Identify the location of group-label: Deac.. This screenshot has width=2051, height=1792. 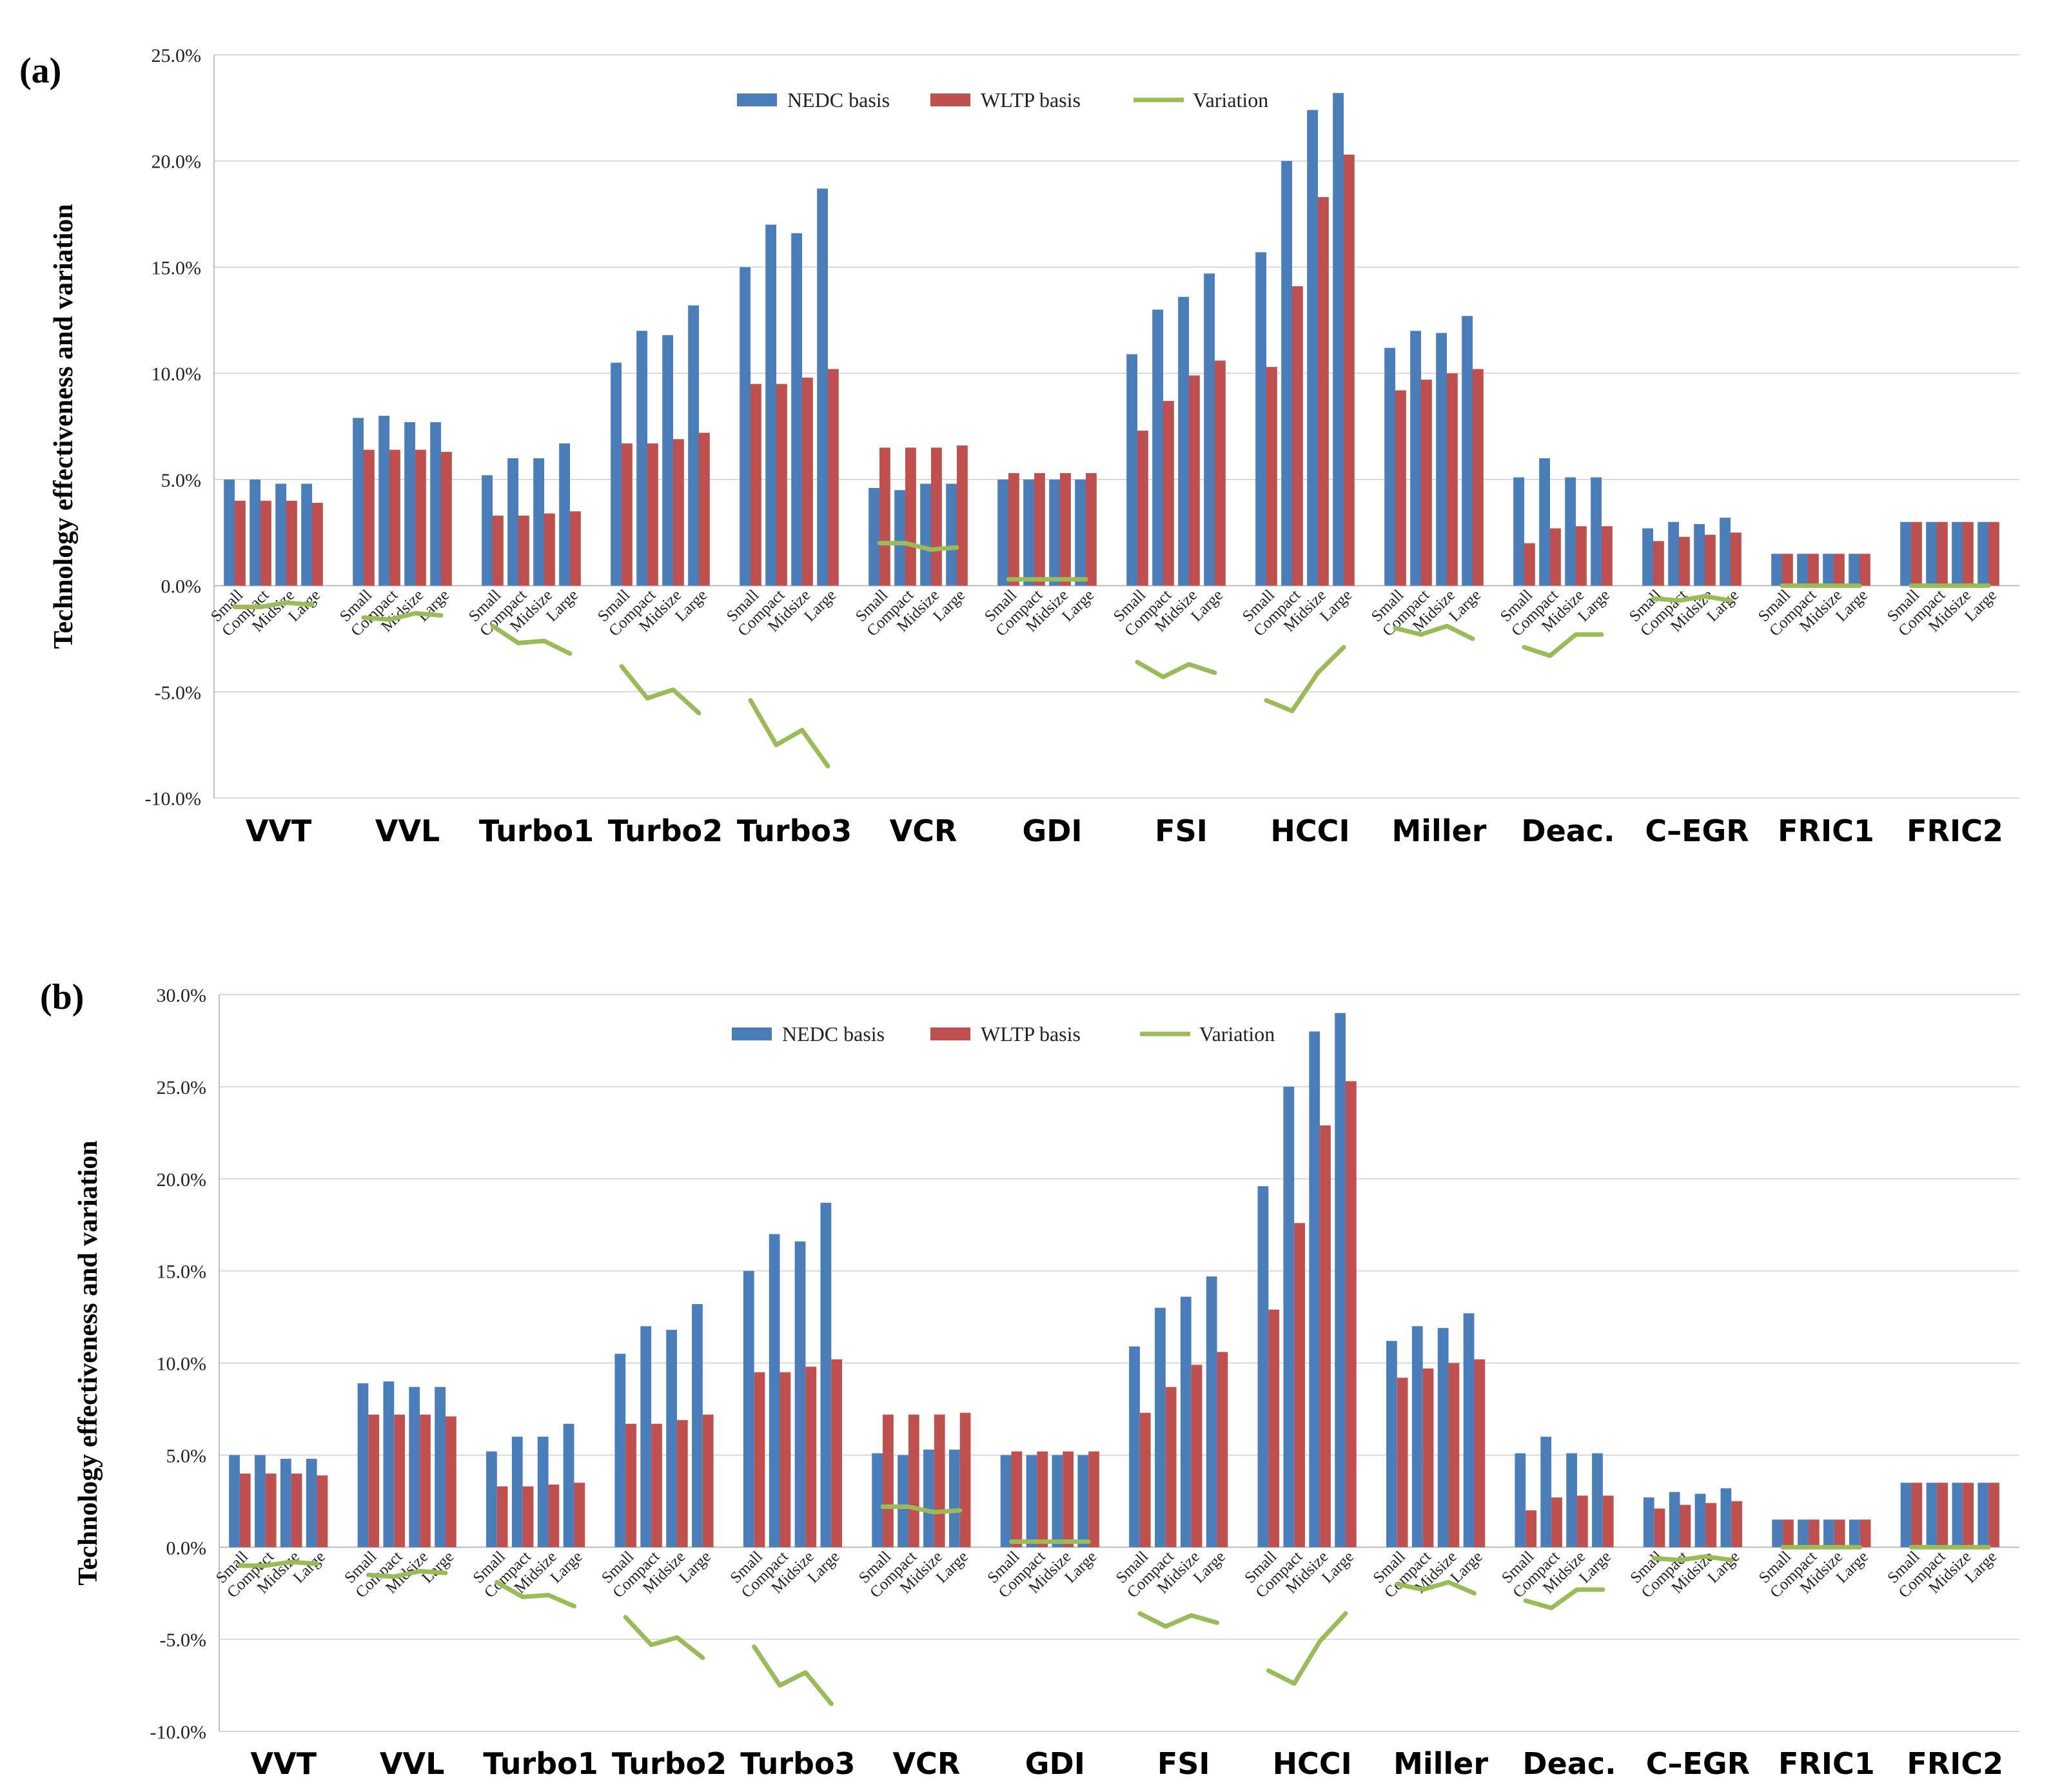
(1569, 1763).